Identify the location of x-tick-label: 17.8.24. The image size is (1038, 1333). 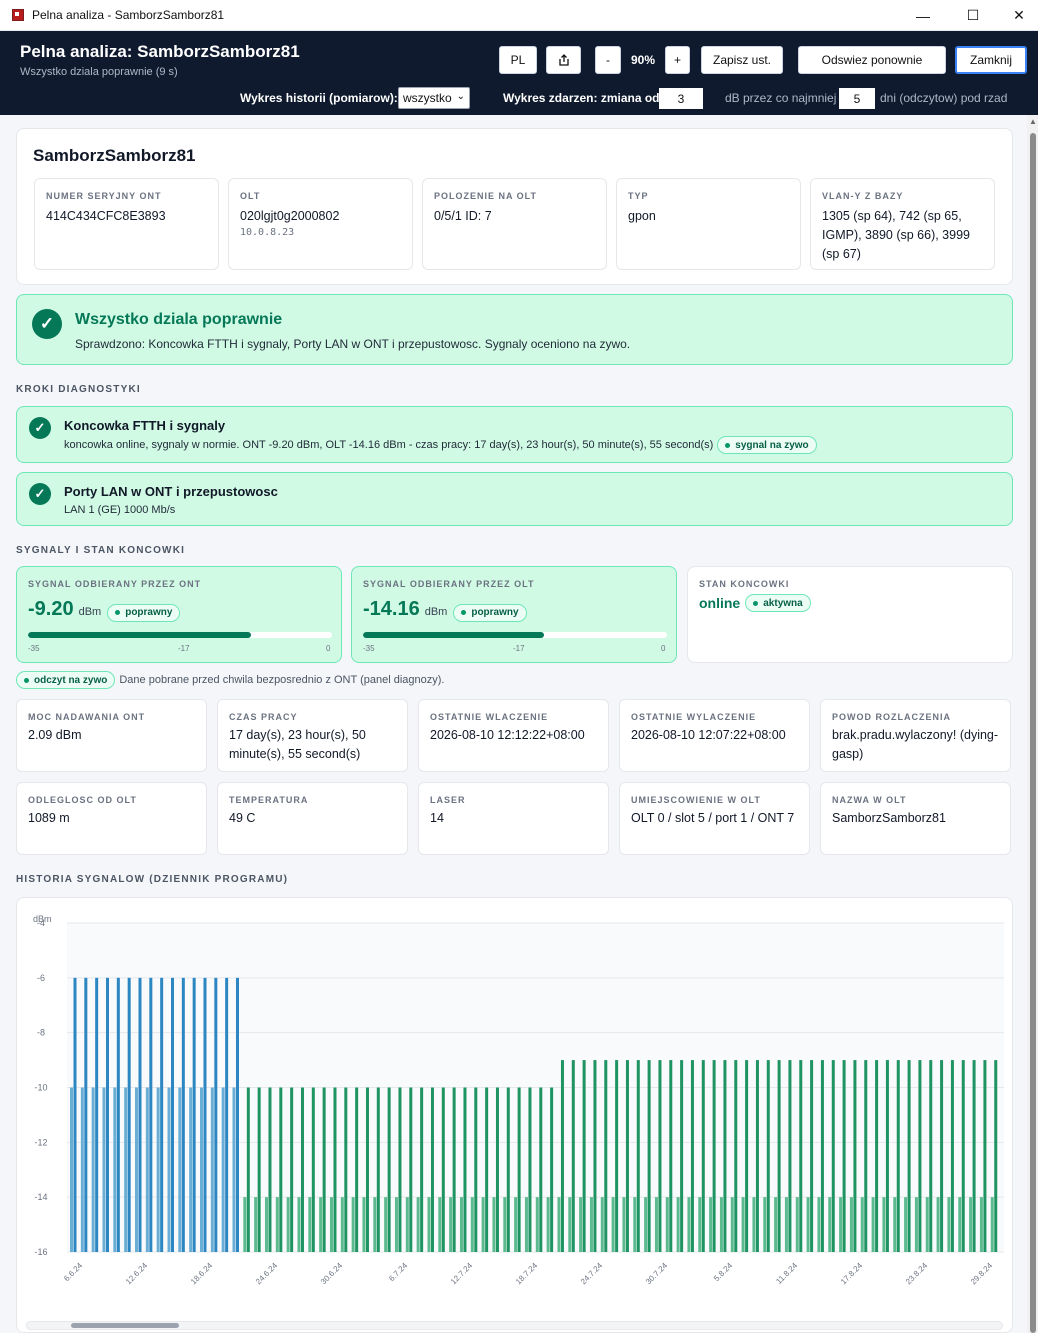
(852, 1274).